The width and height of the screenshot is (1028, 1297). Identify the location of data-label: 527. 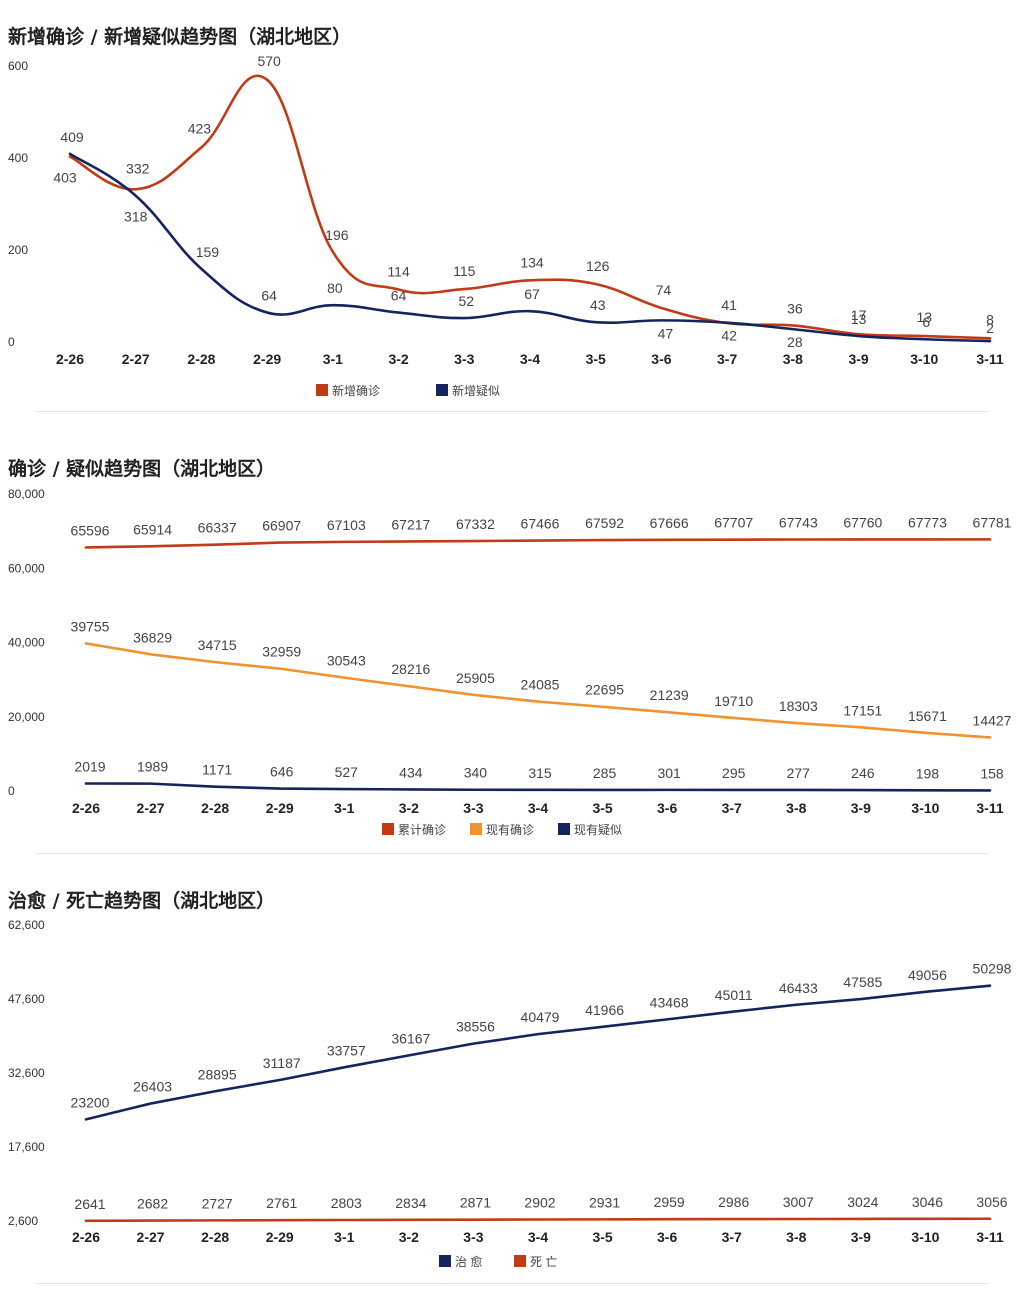
(347, 772).